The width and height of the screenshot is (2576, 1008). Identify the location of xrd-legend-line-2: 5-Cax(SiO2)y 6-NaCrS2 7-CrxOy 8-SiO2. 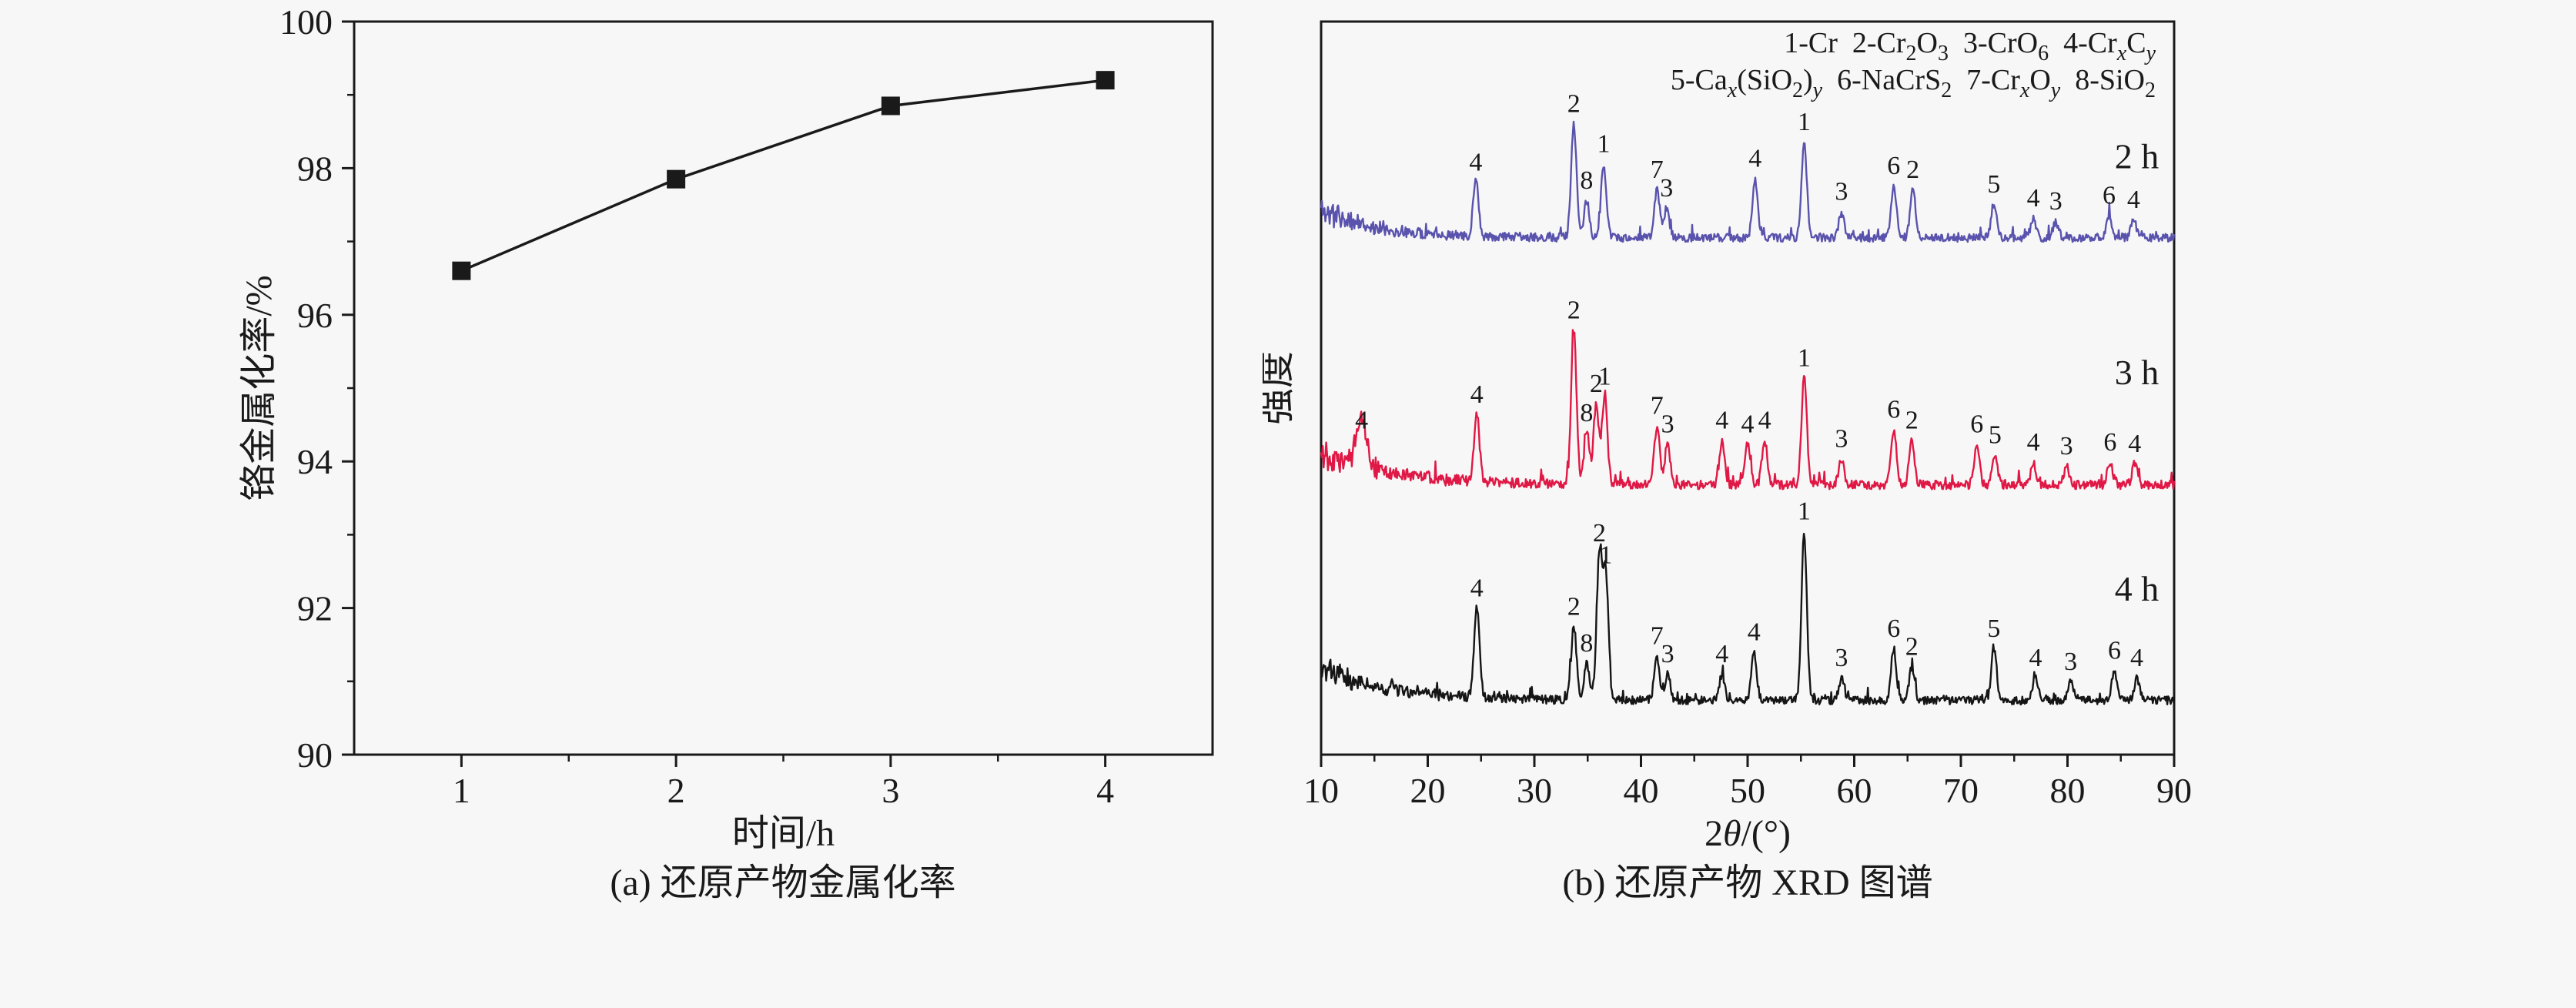
(1914, 83).